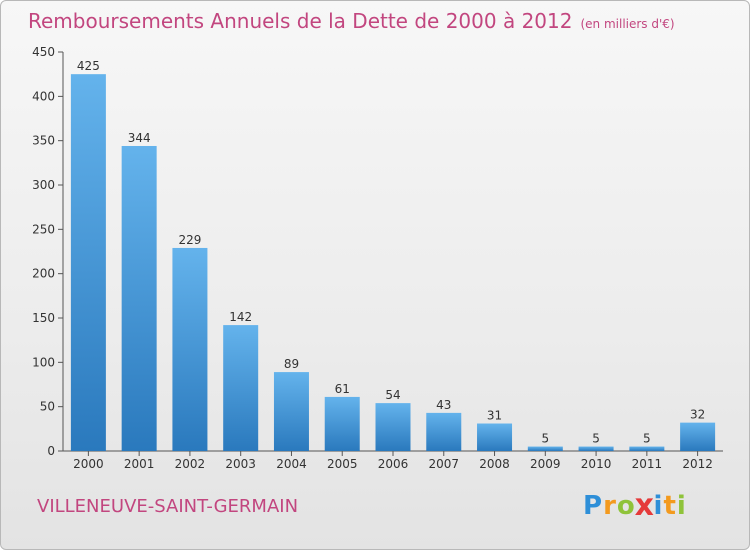 The image size is (750, 550). What do you see at coordinates (88, 66) in the screenshot?
I see `data-label: 425` at bounding box center [88, 66].